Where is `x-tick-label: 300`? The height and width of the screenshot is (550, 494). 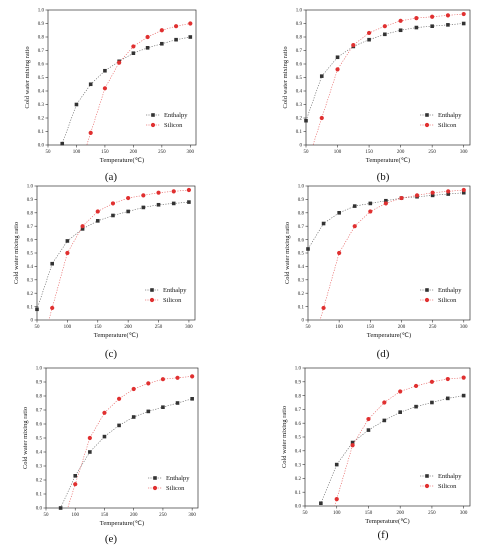
x-tick-label: 300 is located at coordinates (191, 152).